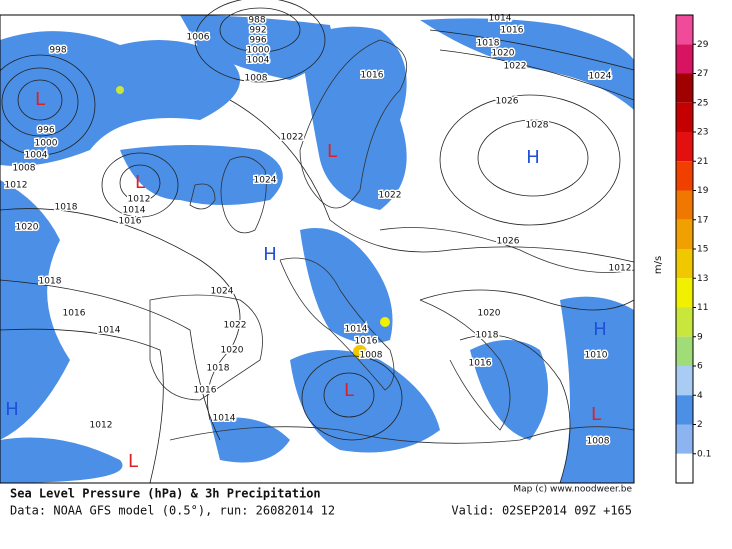 This screenshot has width=732, height=549. What do you see at coordinates (507, 102) in the screenshot?
I see `isobar-label: 1026` at bounding box center [507, 102].